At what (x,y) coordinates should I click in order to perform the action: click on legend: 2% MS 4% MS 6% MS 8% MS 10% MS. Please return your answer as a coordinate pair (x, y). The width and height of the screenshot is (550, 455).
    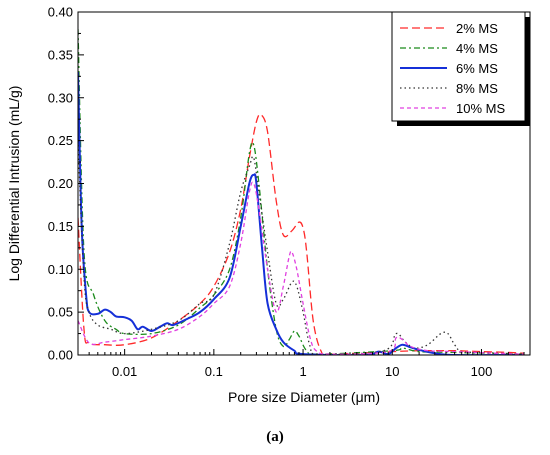
    Looking at the image, I should click on (460, 68).